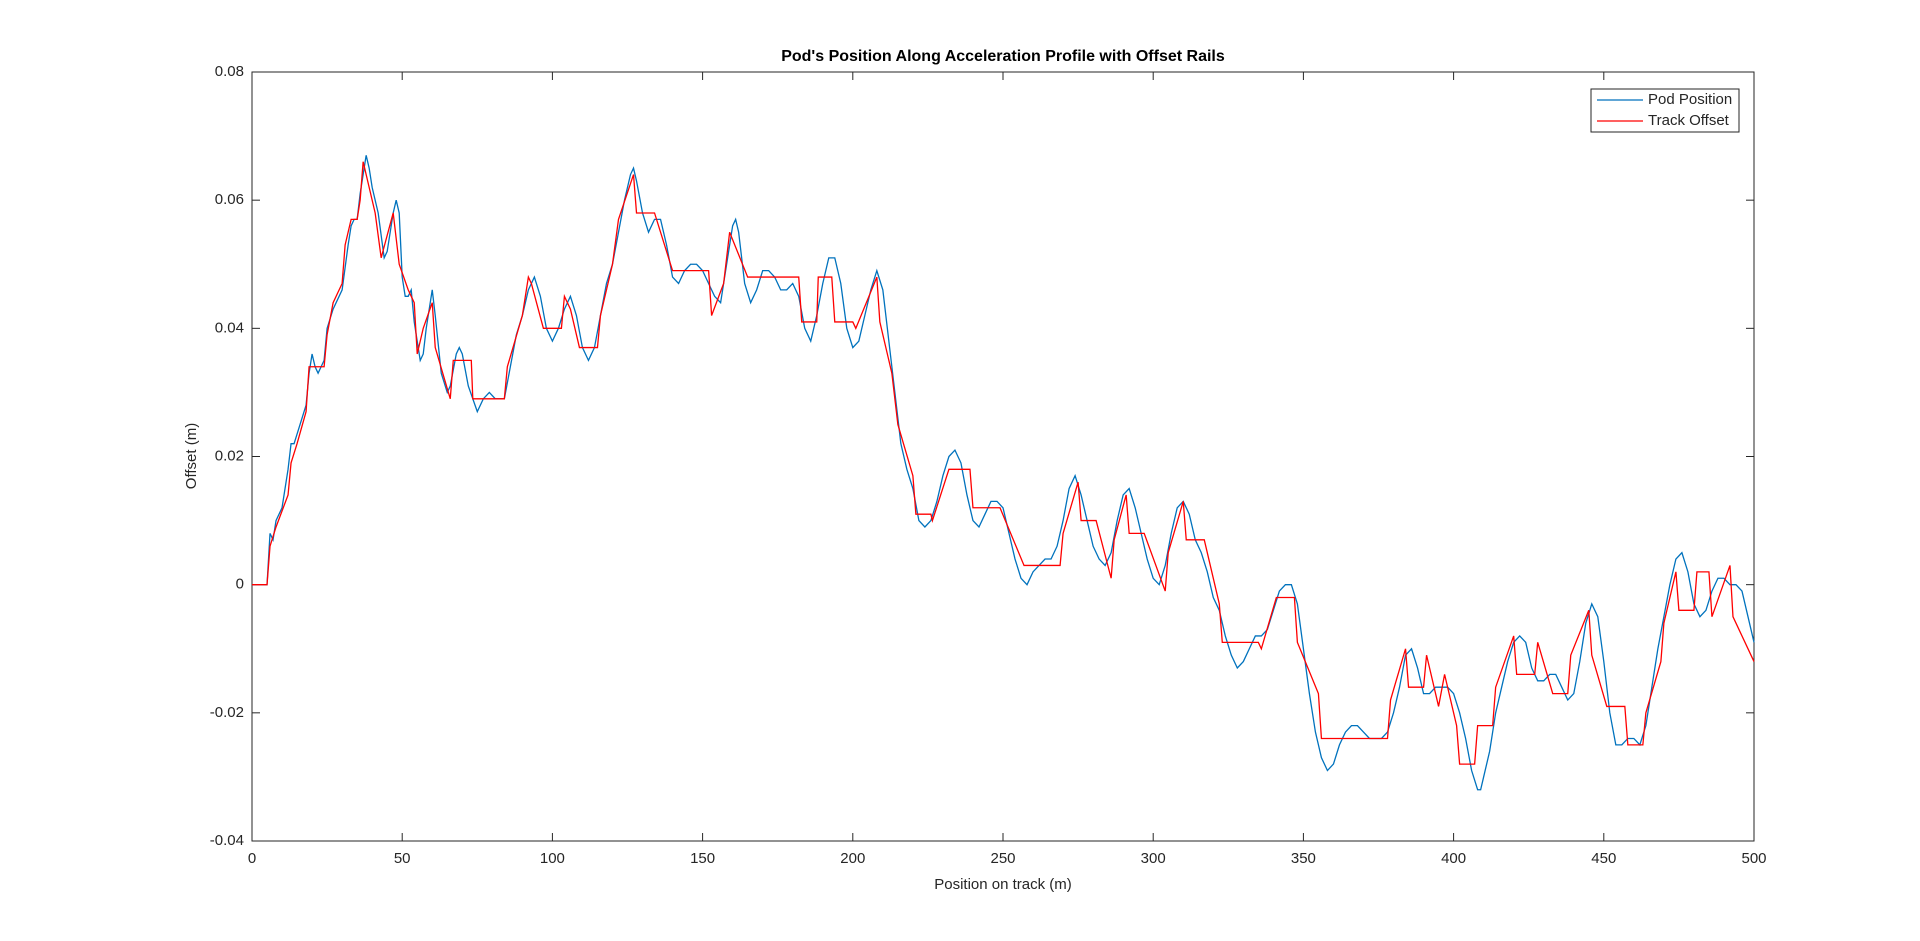 The width and height of the screenshot is (1920, 941). I want to click on y-tick-label: 0.04, so click(229, 327).